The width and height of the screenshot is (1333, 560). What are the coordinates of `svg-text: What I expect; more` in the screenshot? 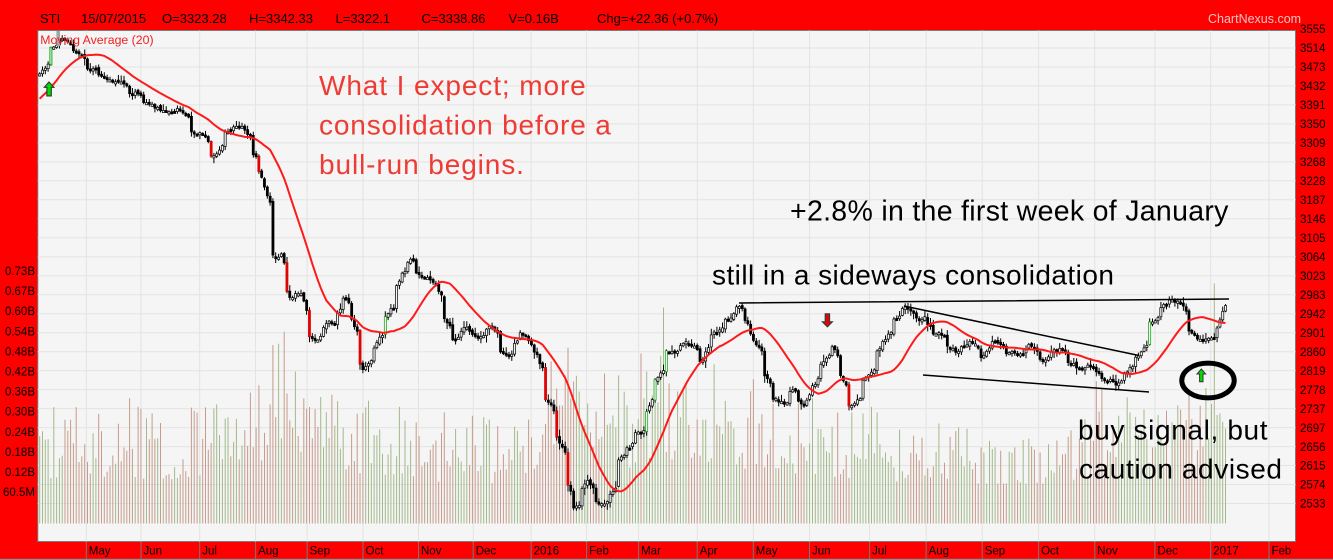 It's located at (453, 85).